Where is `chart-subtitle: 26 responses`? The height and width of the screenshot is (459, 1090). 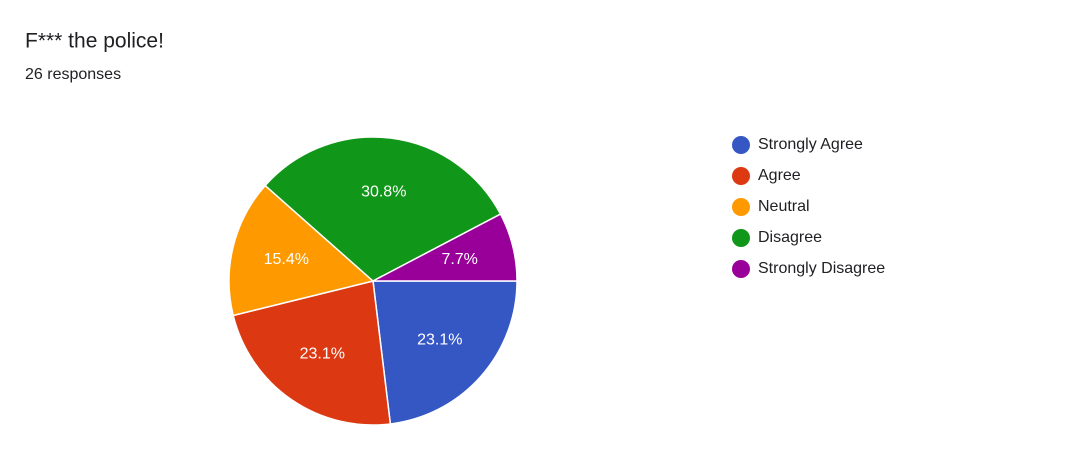
chart-subtitle: 26 responses is located at coordinates (73, 74).